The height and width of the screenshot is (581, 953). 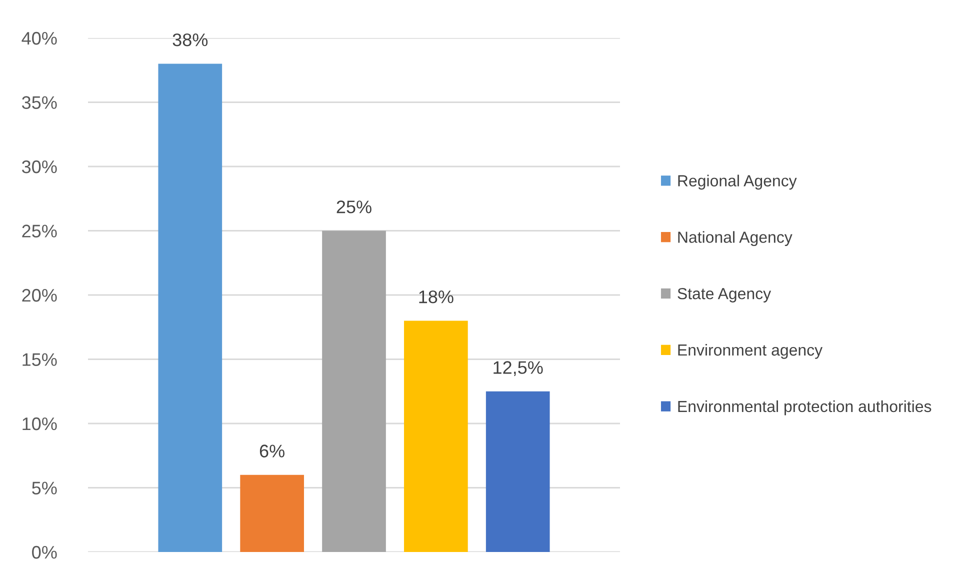 I want to click on legend-label: State Agency, so click(x=725, y=295).